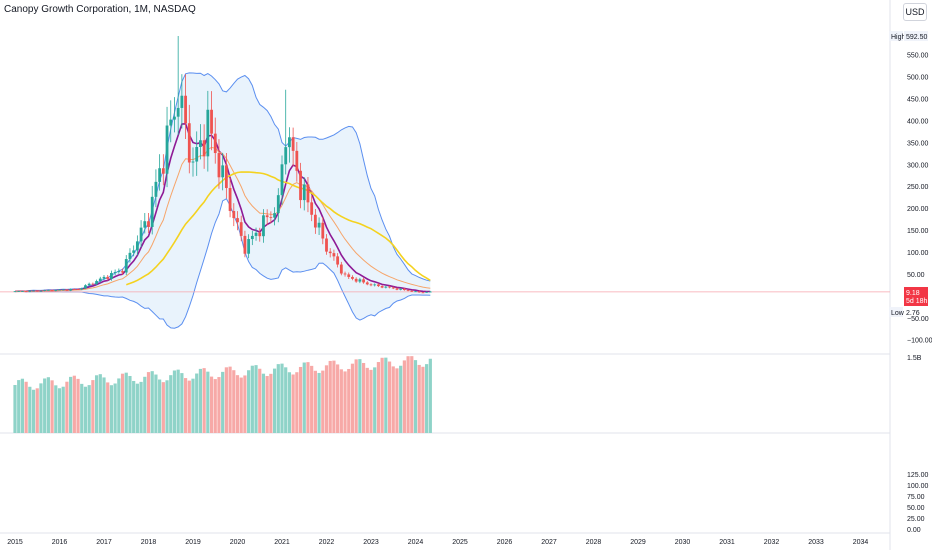 The height and width of the screenshot is (550, 932). Describe the element at coordinates (638, 542) in the screenshot. I see `time-axis-year: 2029` at that location.